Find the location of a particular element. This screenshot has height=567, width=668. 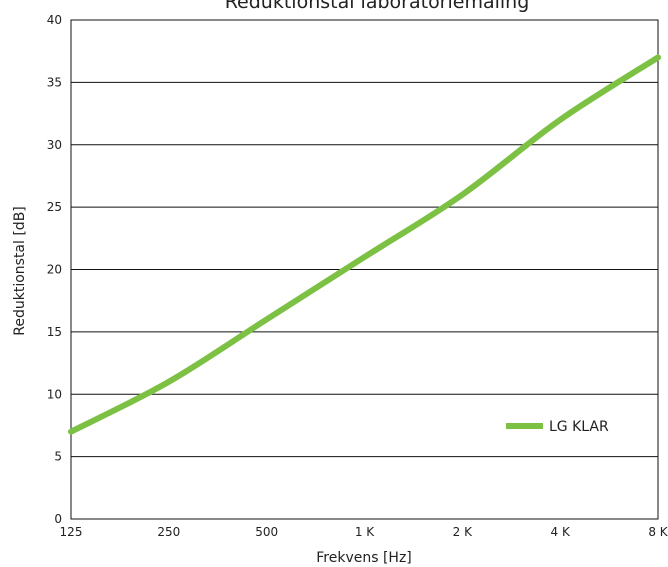

y-tick-label: 30 is located at coordinates (54, 145).